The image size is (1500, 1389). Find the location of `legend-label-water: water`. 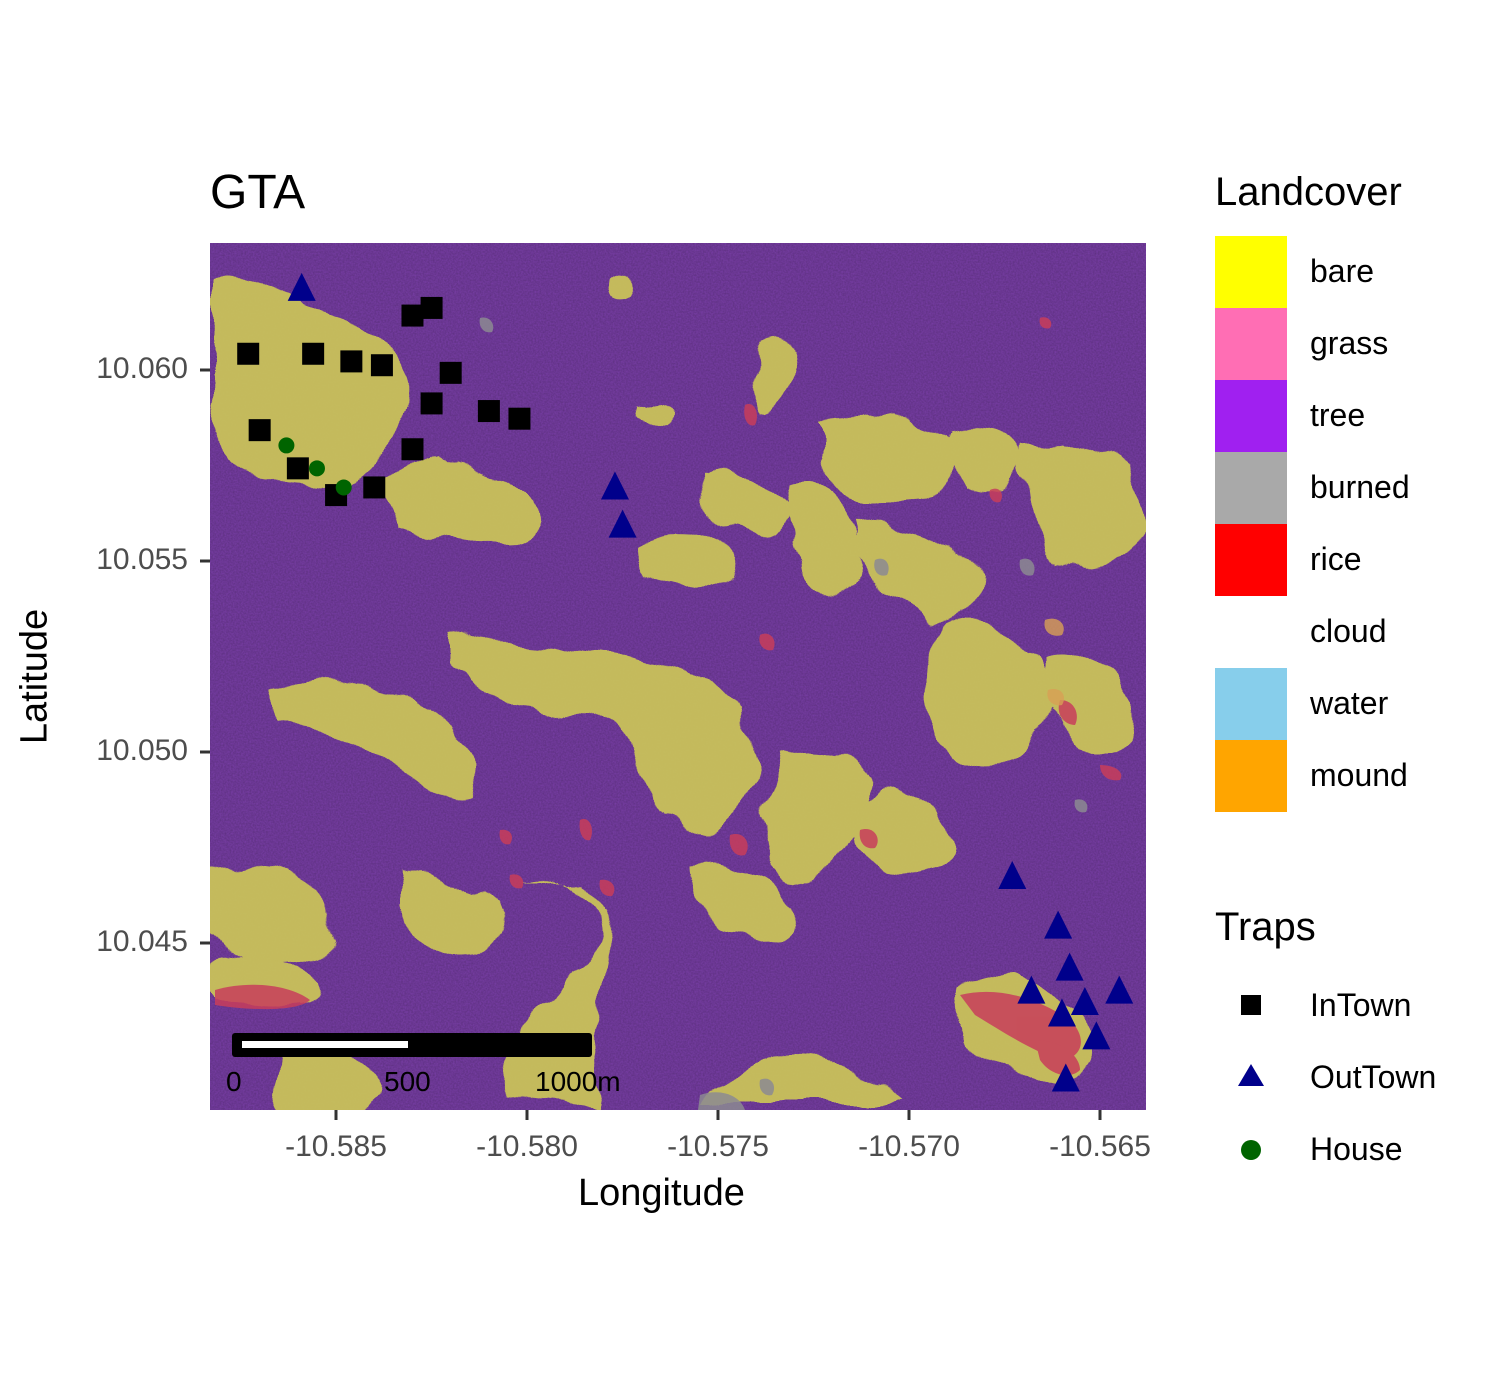

legend-label-water: water is located at coordinates (1349, 703).